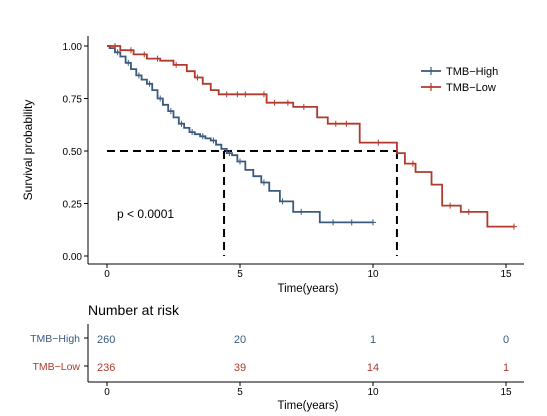 Image resolution: width=547 pixels, height=416 pixels. What do you see at coordinates (373, 340) in the screenshot?
I see `risk-cell-high: 1` at bounding box center [373, 340].